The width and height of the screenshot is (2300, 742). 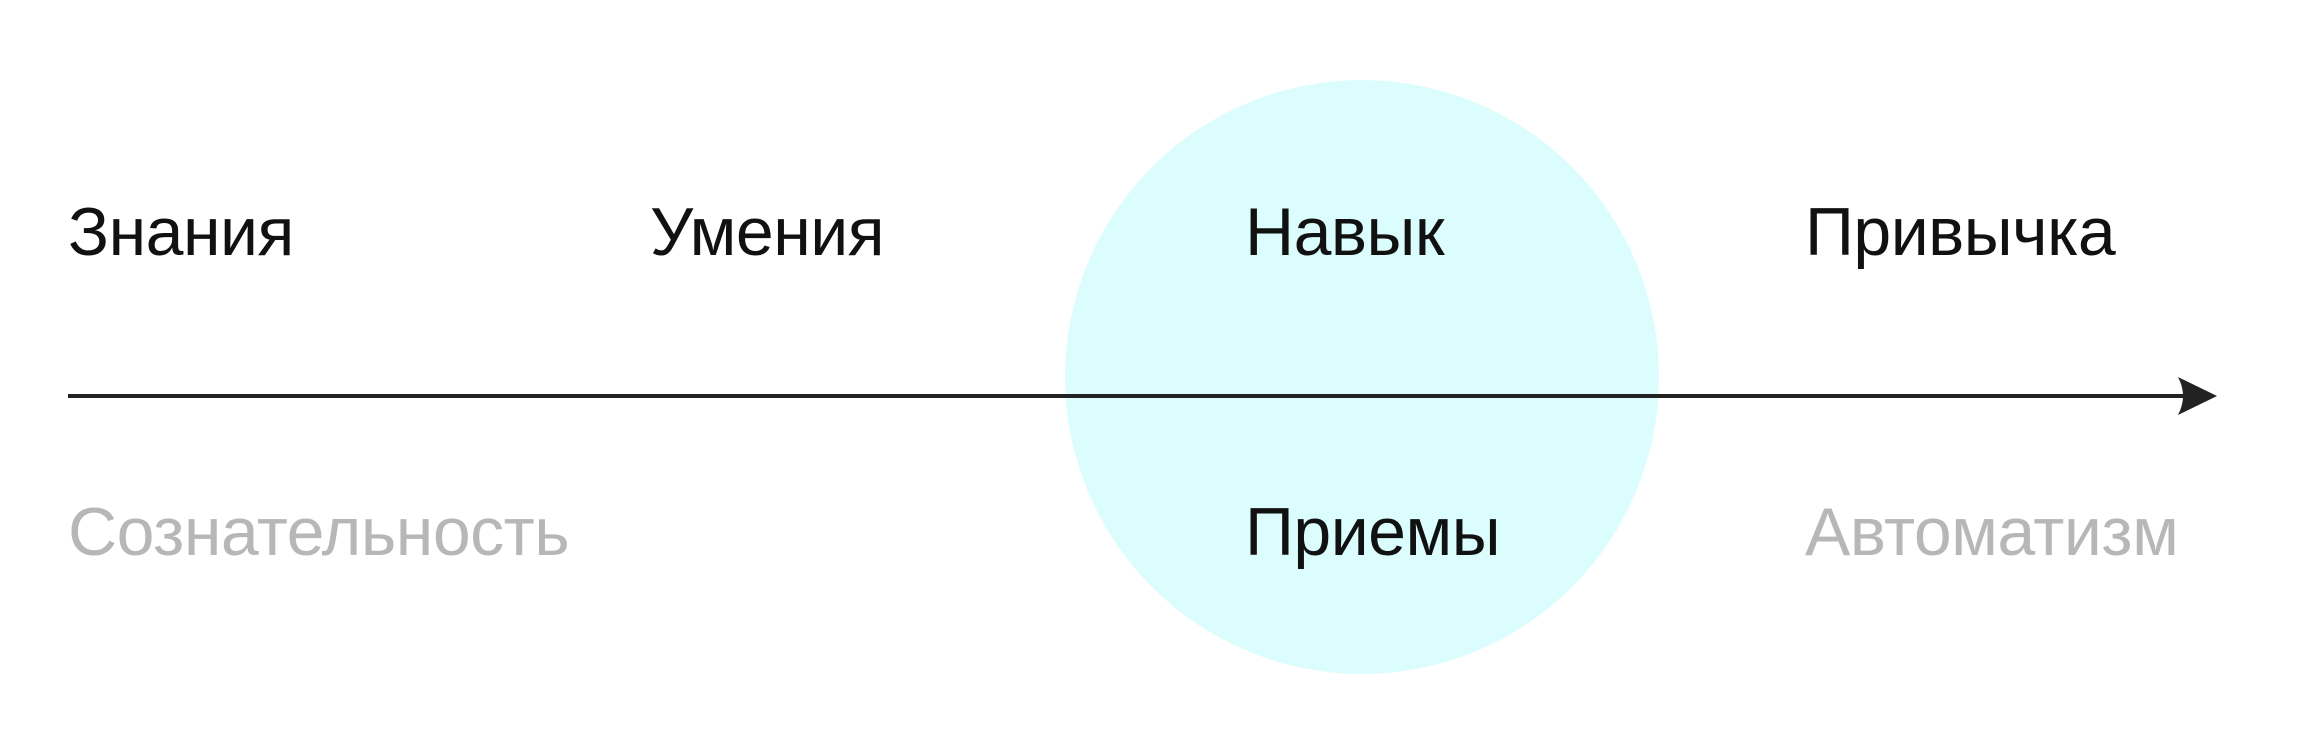 I want to click on stage-habit: Привычка, so click(x=1960, y=232).